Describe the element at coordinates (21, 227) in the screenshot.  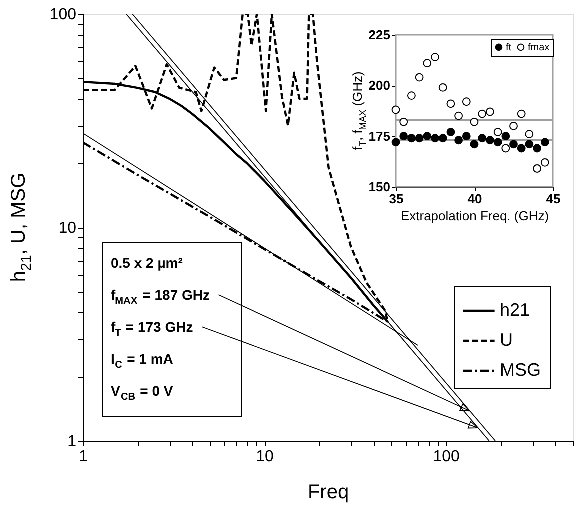
I see `y-axis-title: h21, U, MSG` at that location.